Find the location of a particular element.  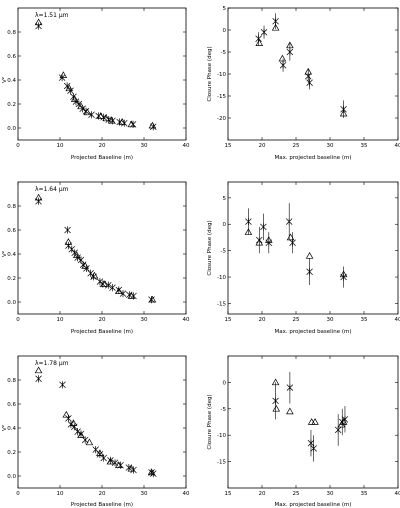

panel-label: λ=1.51 μm is located at coordinates (52, 15).